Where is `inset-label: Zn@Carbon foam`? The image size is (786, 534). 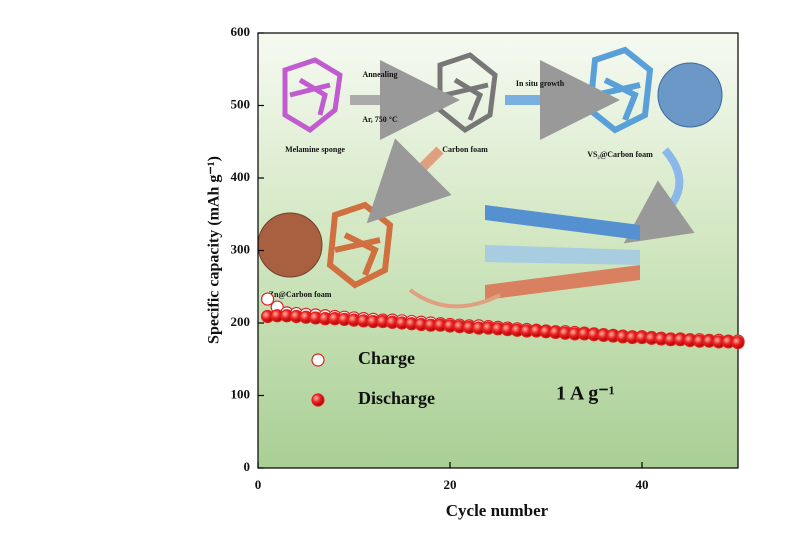 inset-label: Zn@Carbon foam is located at coordinates (300, 294).